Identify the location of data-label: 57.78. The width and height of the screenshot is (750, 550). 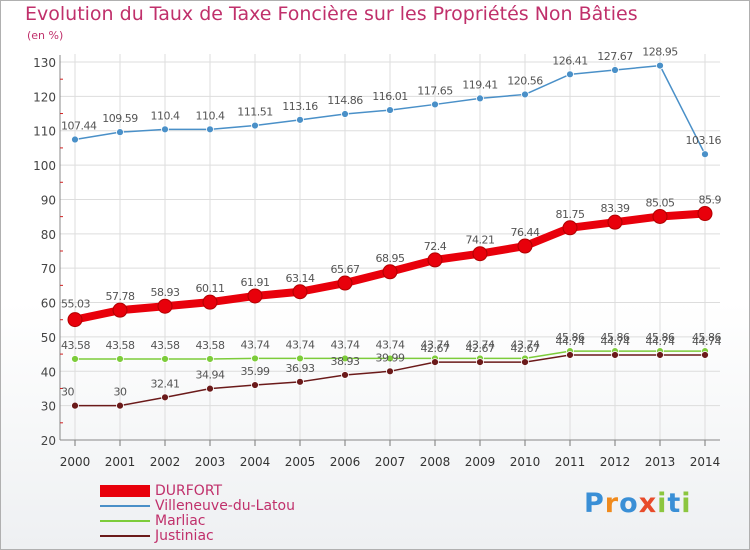
(120, 296).